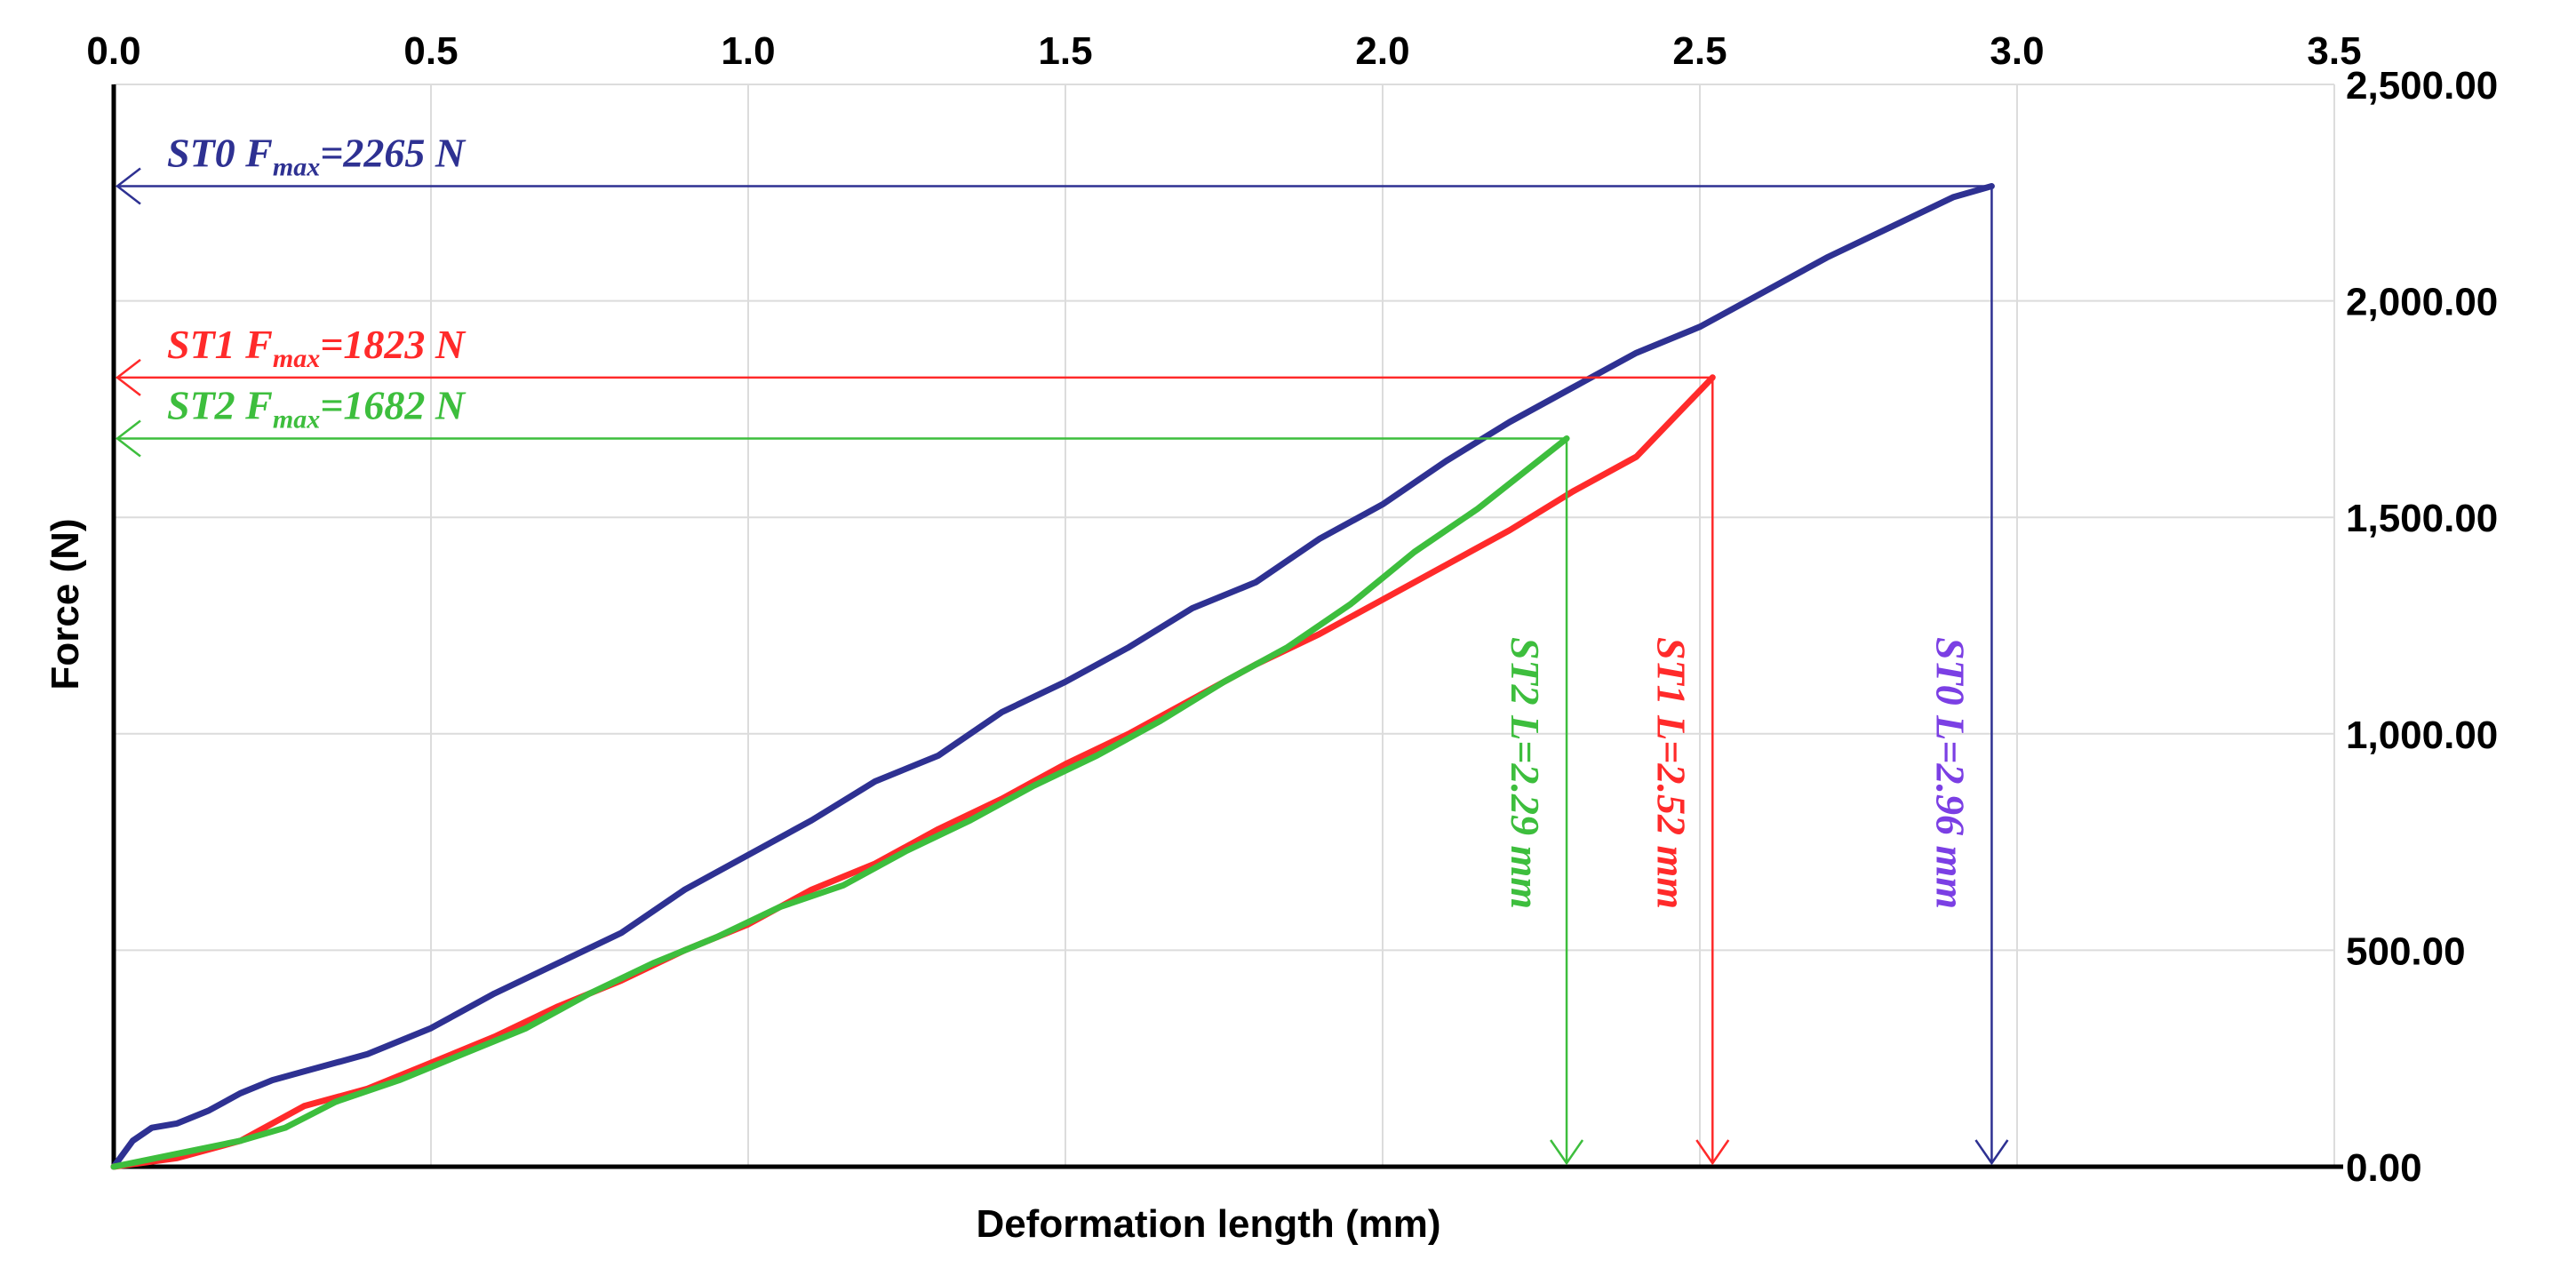 This screenshot has height=1268, width=2576. What do you see at coordinates (65, 604) in the screenshot?
I see `y-axis-label: Force (N)` at bounding box center [65, 604].